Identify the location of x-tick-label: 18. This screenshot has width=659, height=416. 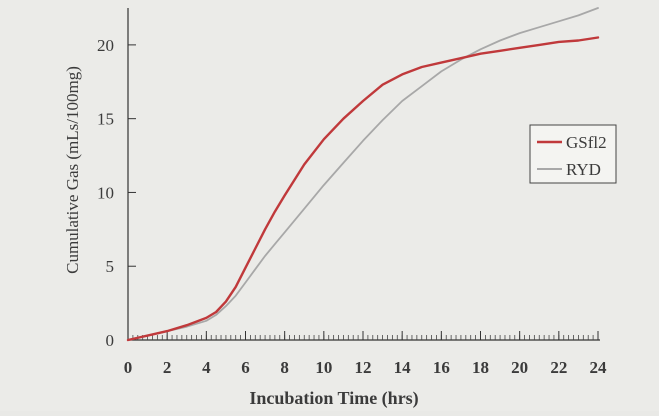
(480, 367).